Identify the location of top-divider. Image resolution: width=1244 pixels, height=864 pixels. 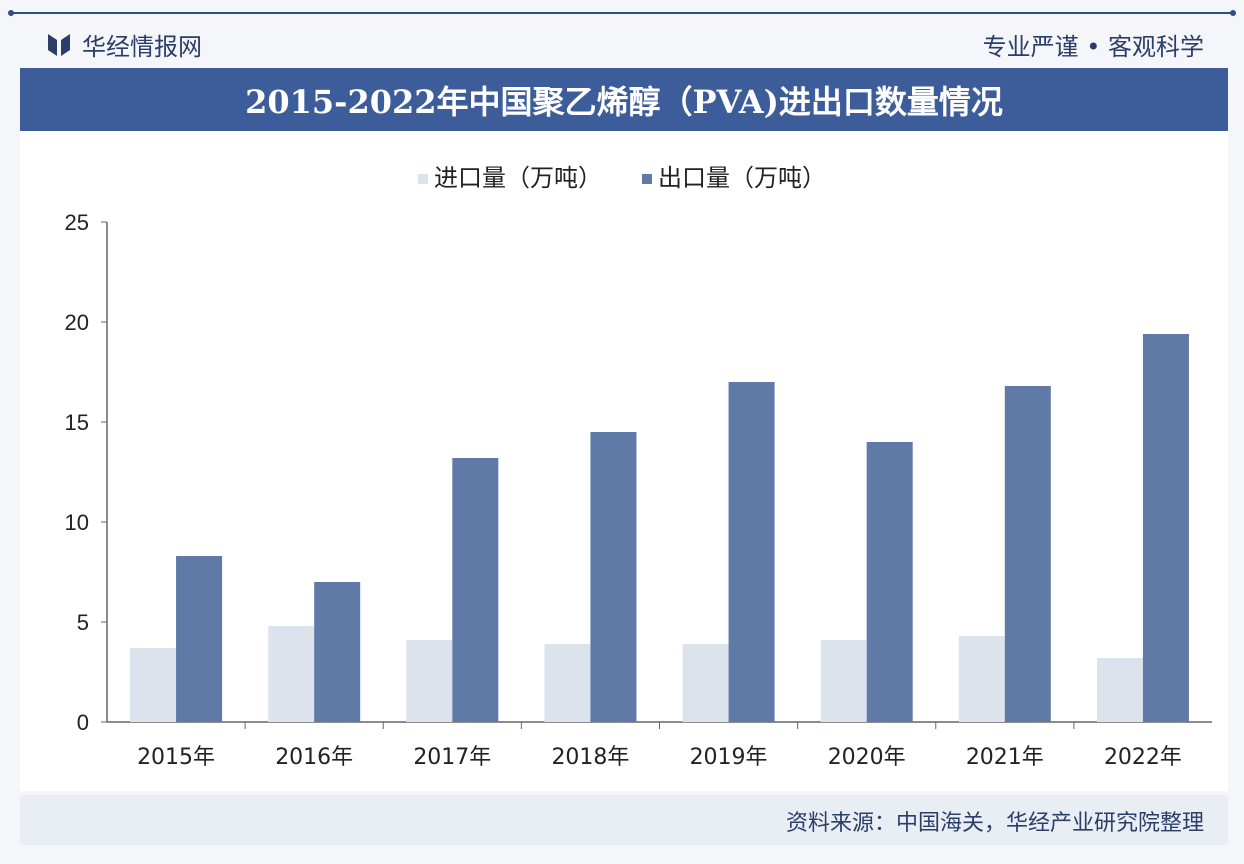
(622, 13).